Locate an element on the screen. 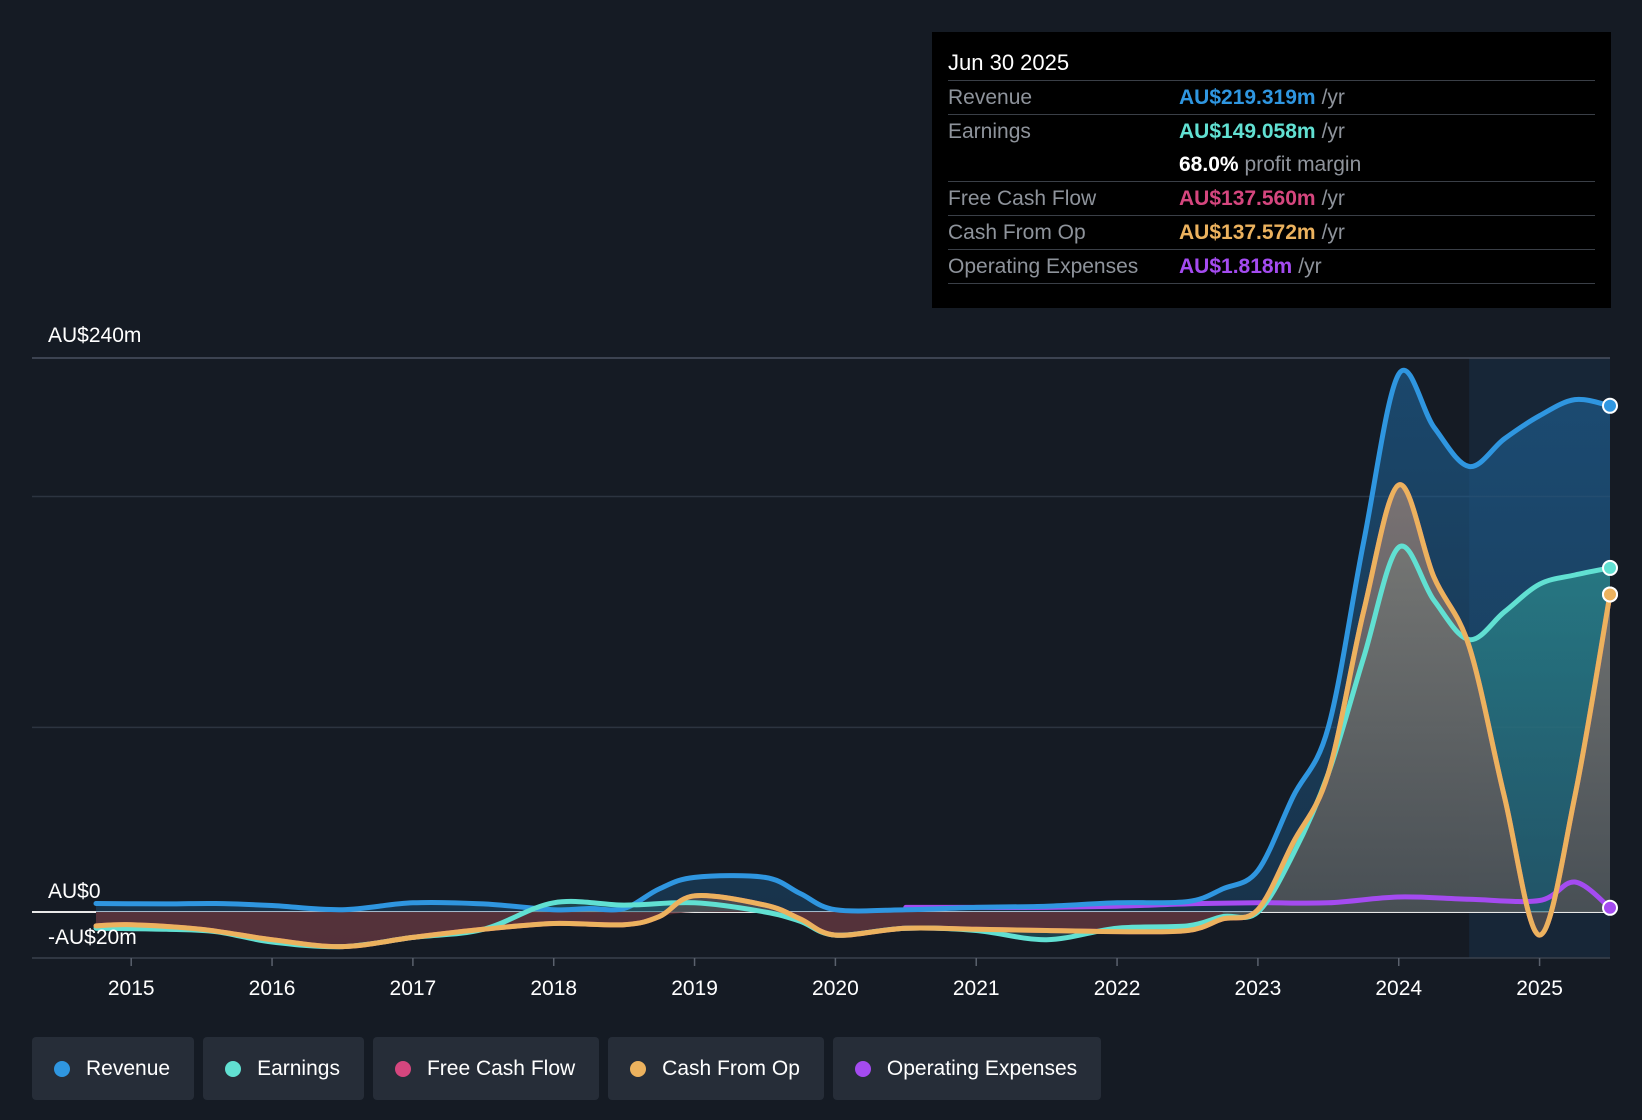  legend-item-revenue: Revenue is located at coordinates (113, 1068).